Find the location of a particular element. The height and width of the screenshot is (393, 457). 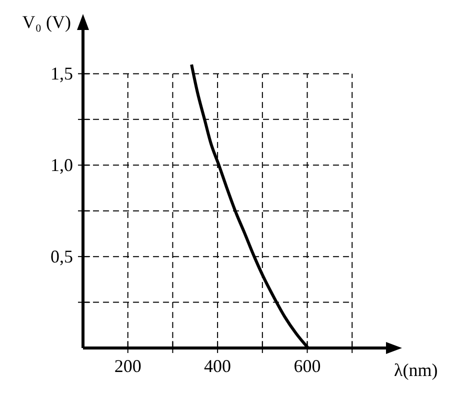

y-tick-label: 1,0 is located at coordinates (61, 165).